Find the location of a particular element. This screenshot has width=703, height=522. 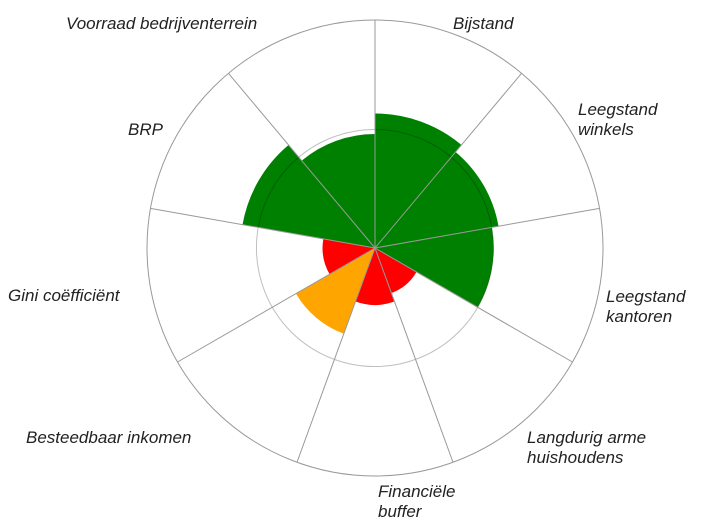

sector-label: Voorraad bedrijventerrein is located at coordinates (162, 23).